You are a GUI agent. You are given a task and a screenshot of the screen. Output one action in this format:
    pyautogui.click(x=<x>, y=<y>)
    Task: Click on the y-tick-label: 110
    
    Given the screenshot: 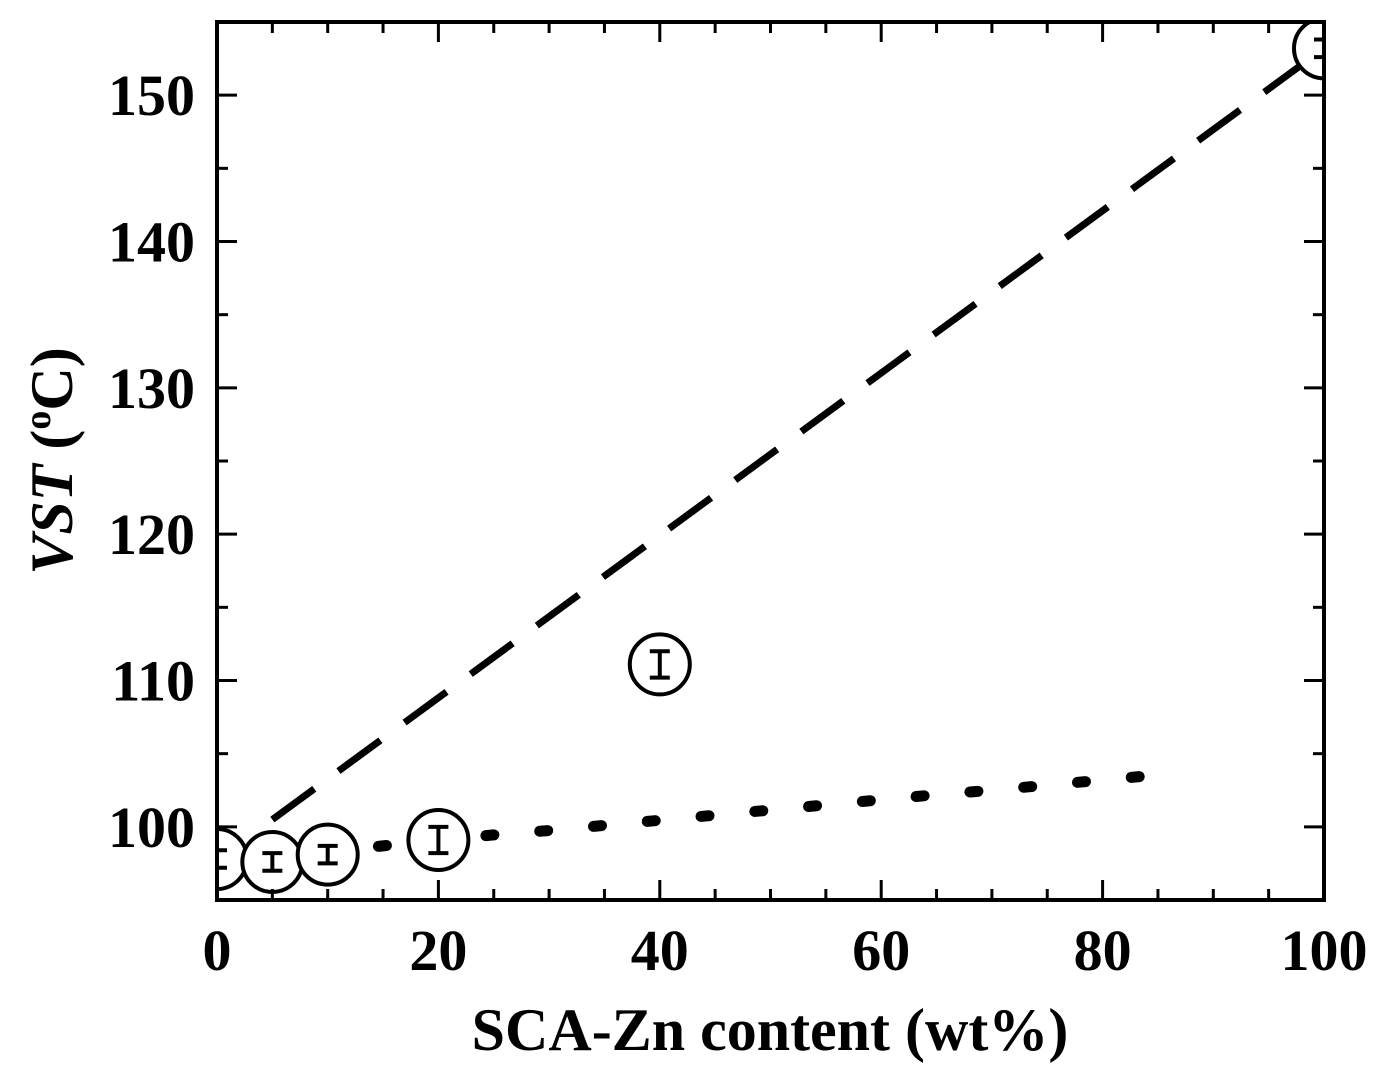 What is the action you would take?
    pyautogui.click(x=153, y=681)
    